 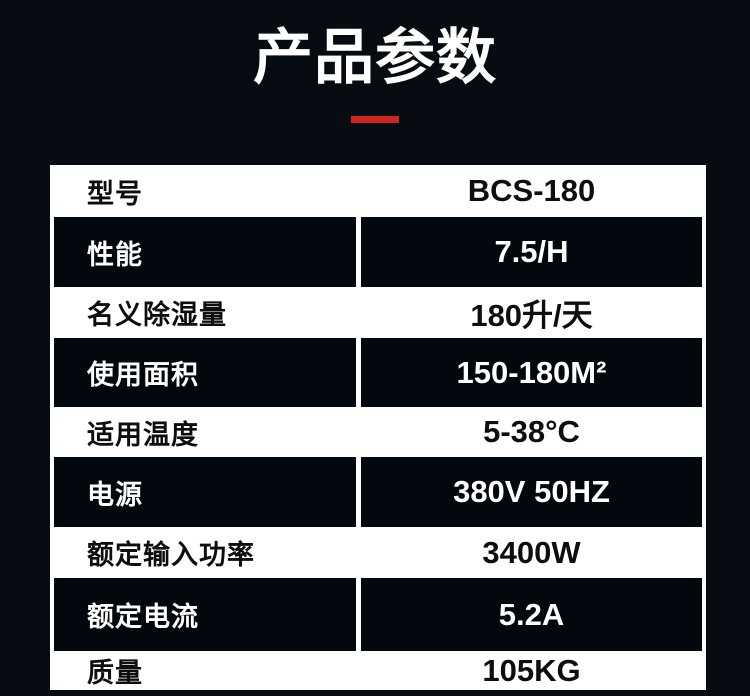 What do you see at coordinates (375, 119) in the screenshot?
I see `title-accent-bar` at bounding box center [375, 119].